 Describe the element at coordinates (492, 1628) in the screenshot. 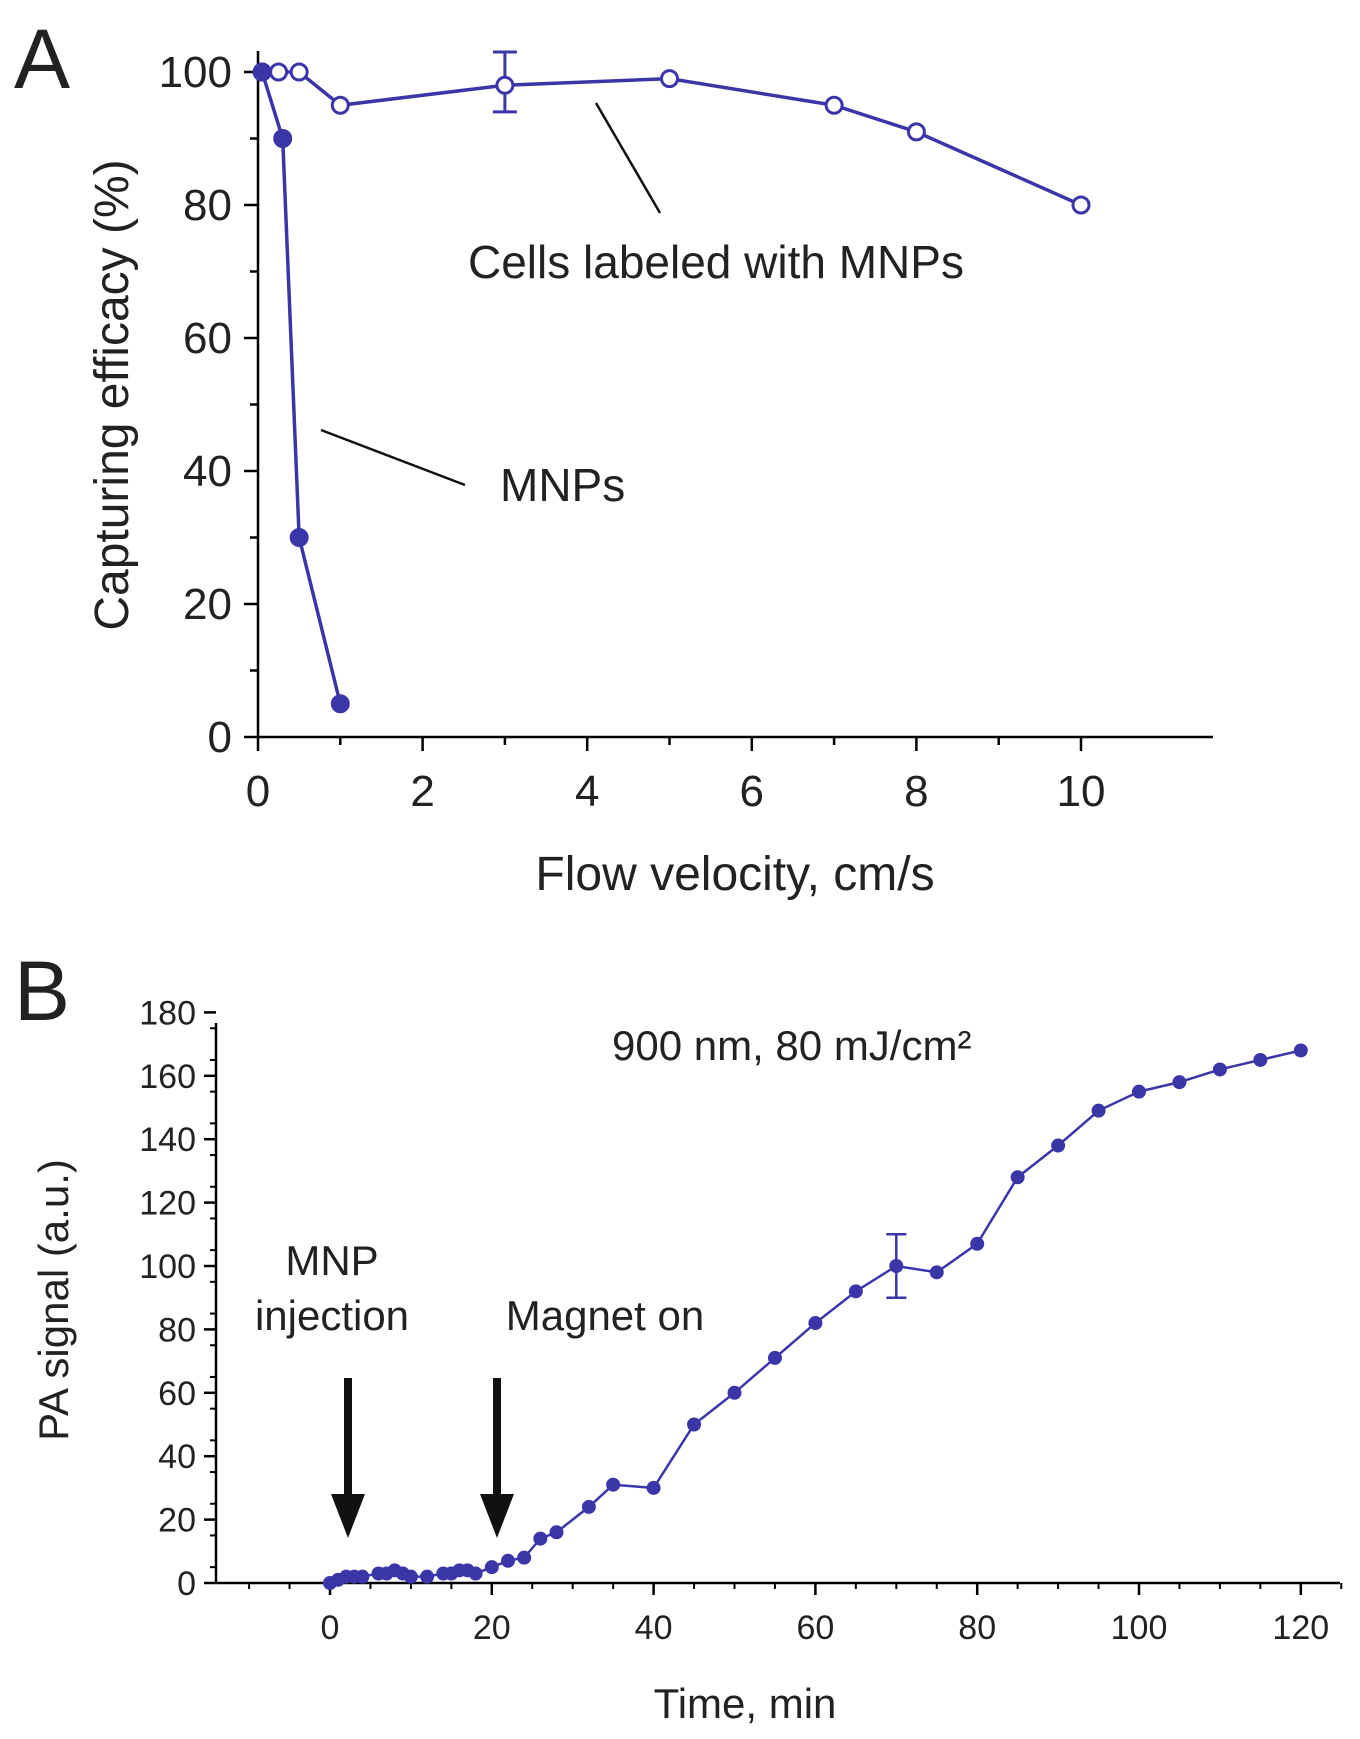

I see `x-tick-label: 20` at that location.